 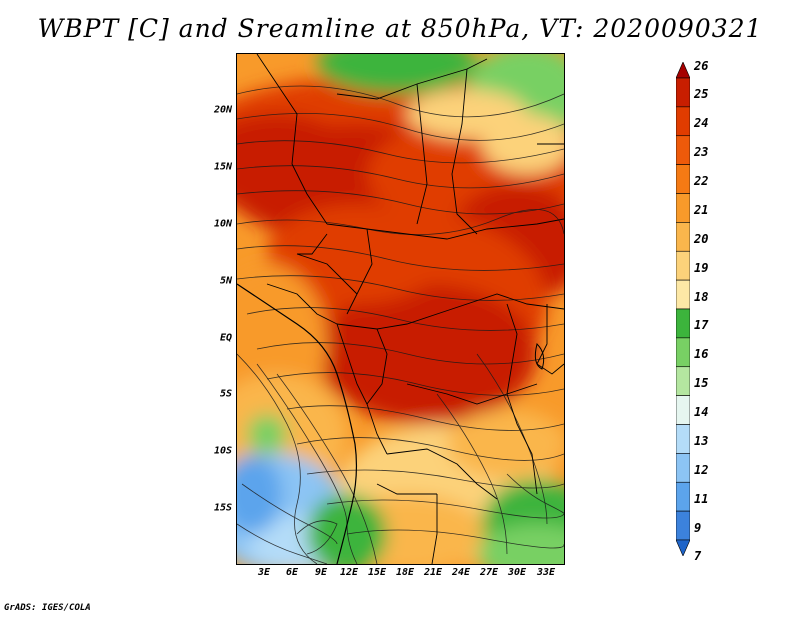 What do you see at coordinates (405, 572) in the screenshot?
I see `lon-label-18e: 18E` at bounding box center [405, 572].